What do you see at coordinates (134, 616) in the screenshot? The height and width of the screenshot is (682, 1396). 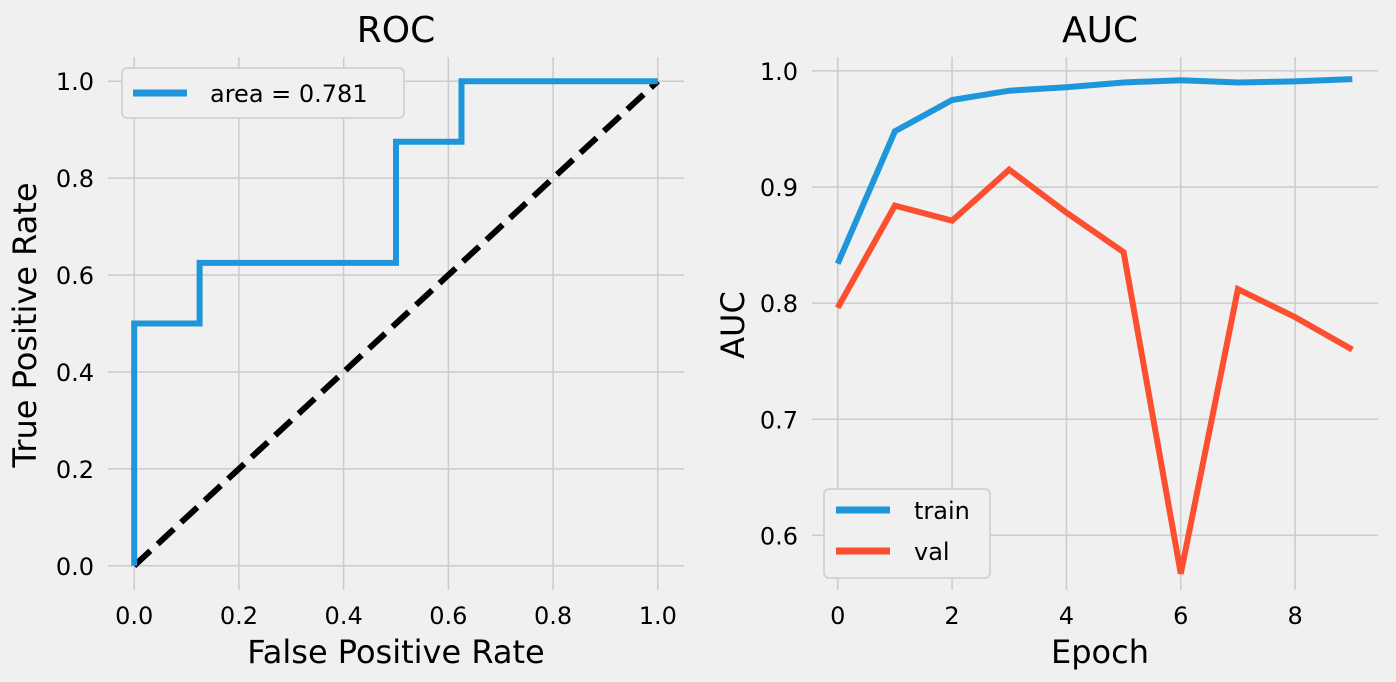 I see `roc-x-tick-label: 0.0` at bounding box center [134, 616].